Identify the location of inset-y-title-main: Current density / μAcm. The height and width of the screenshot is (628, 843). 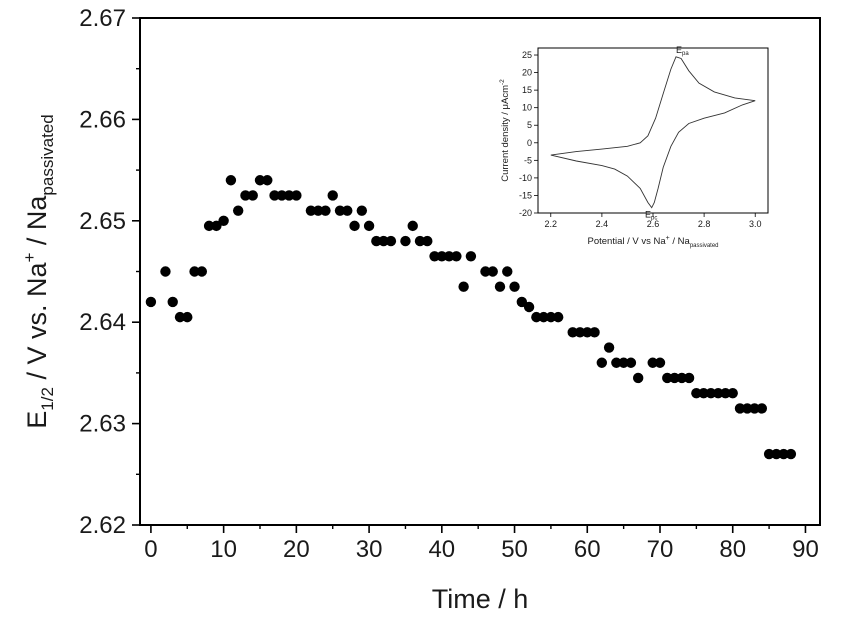
(505, 133).